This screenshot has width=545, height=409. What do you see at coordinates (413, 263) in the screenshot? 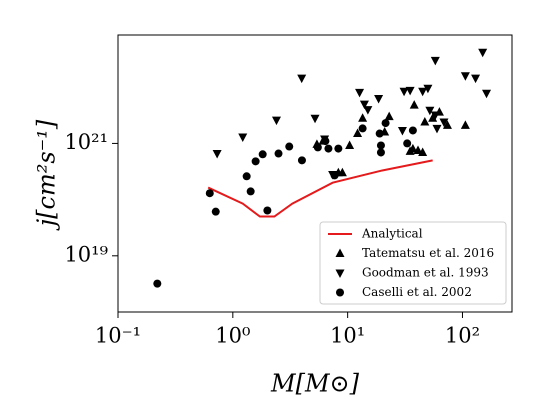
I see `legend-box` at bounding box center [413, 263].